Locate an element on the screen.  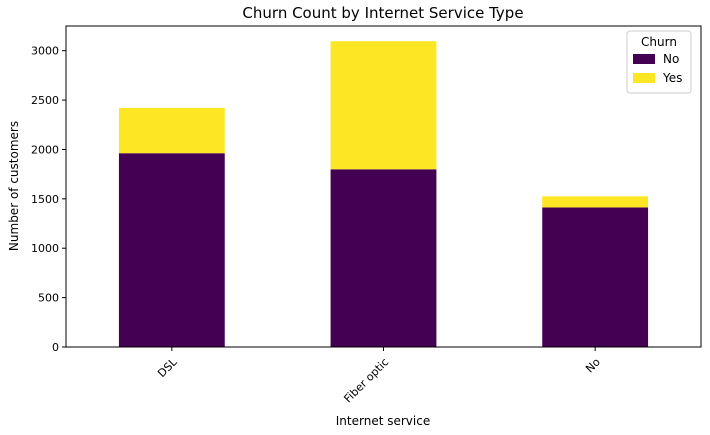
legend-title: Churn is located at coordinates (659, 42).